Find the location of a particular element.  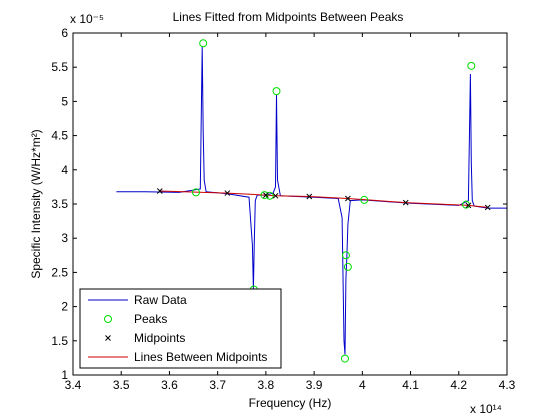

y-tick-label: 3 is located at coordinates (64, 238).